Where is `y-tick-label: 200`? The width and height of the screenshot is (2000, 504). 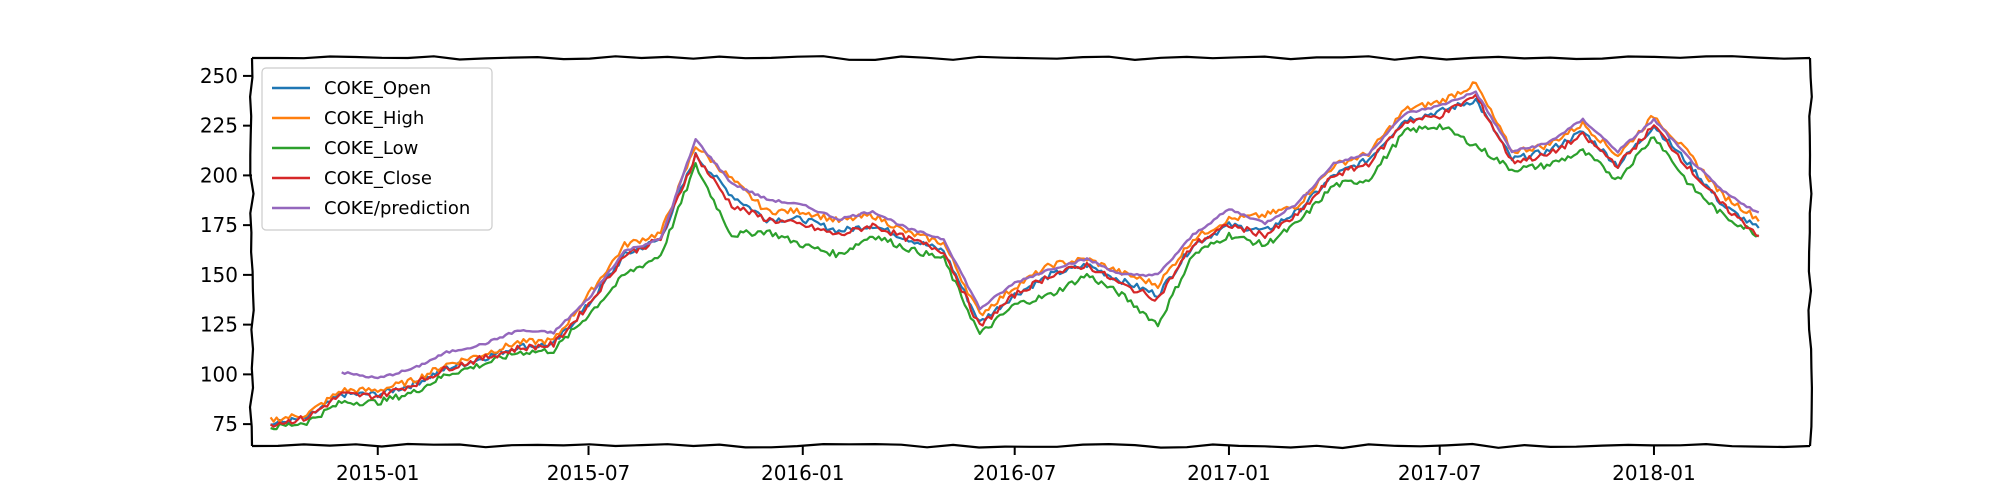 y-tick-label: 200 is located at coordinates (219, 175).